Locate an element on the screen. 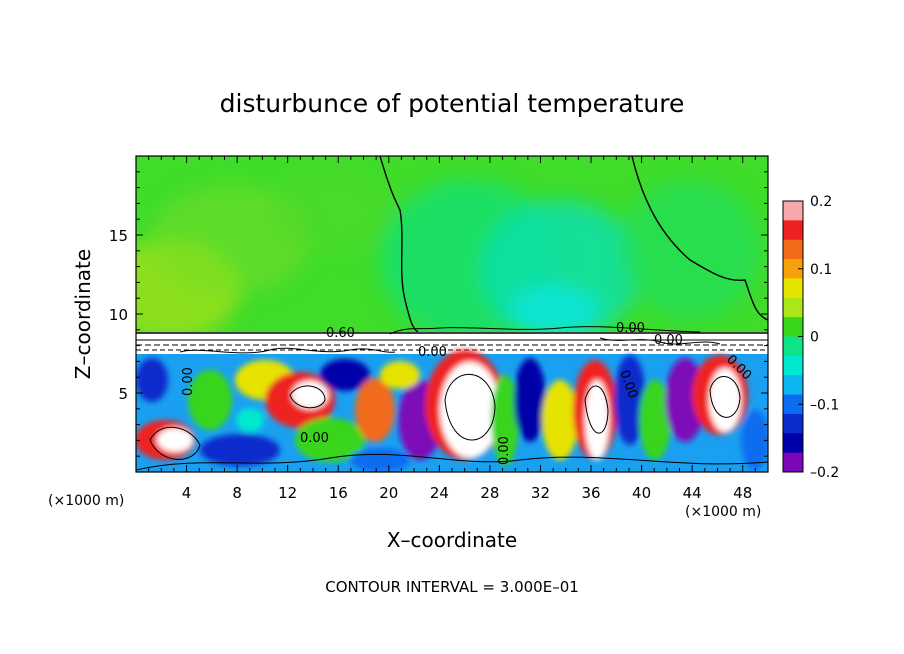 The height and width of the screenshot is (654, 904). x-tick-label: 36 is located at coordinates (590, 493).